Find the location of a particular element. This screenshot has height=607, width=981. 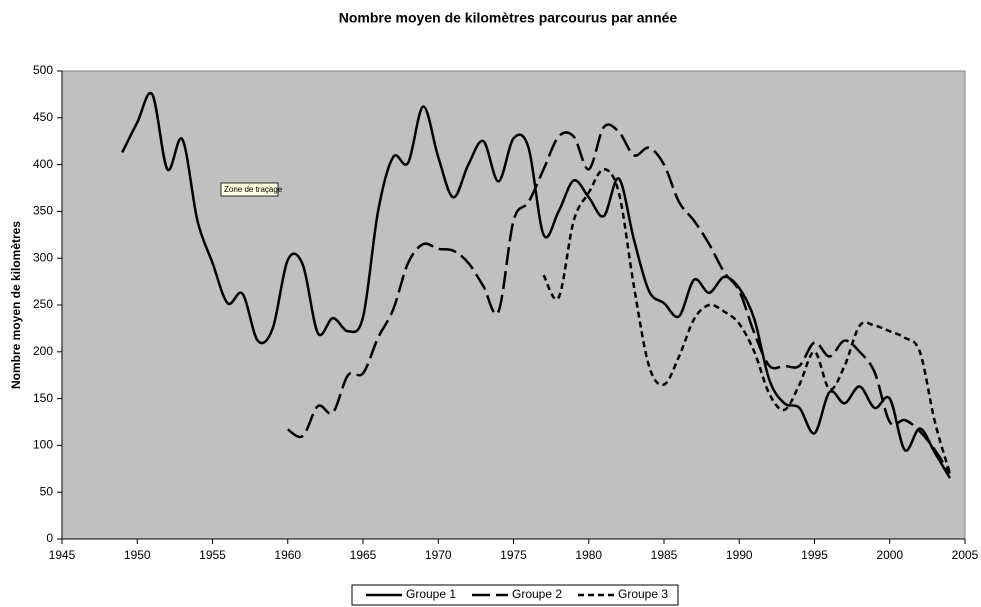

y-tick-label: 500 is located at coordinates (43, 70).